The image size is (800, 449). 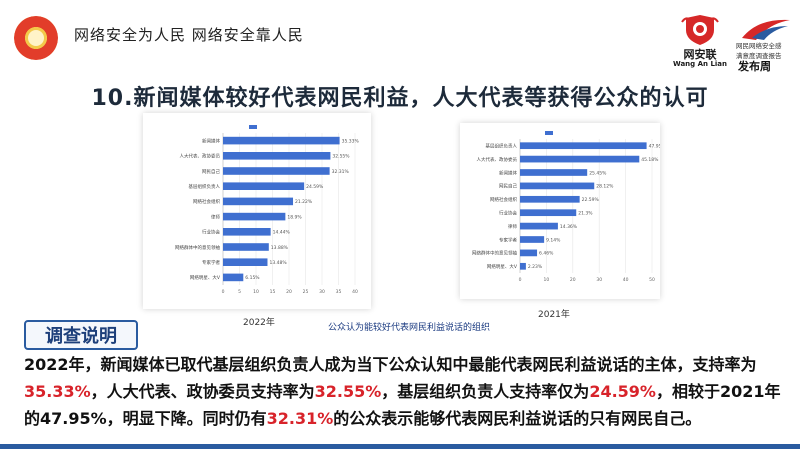 I want to click on slide-title: 10.新闻媒体较好代表网民利益，人大代表等获得公众的认可, so click(x=400, y=98).